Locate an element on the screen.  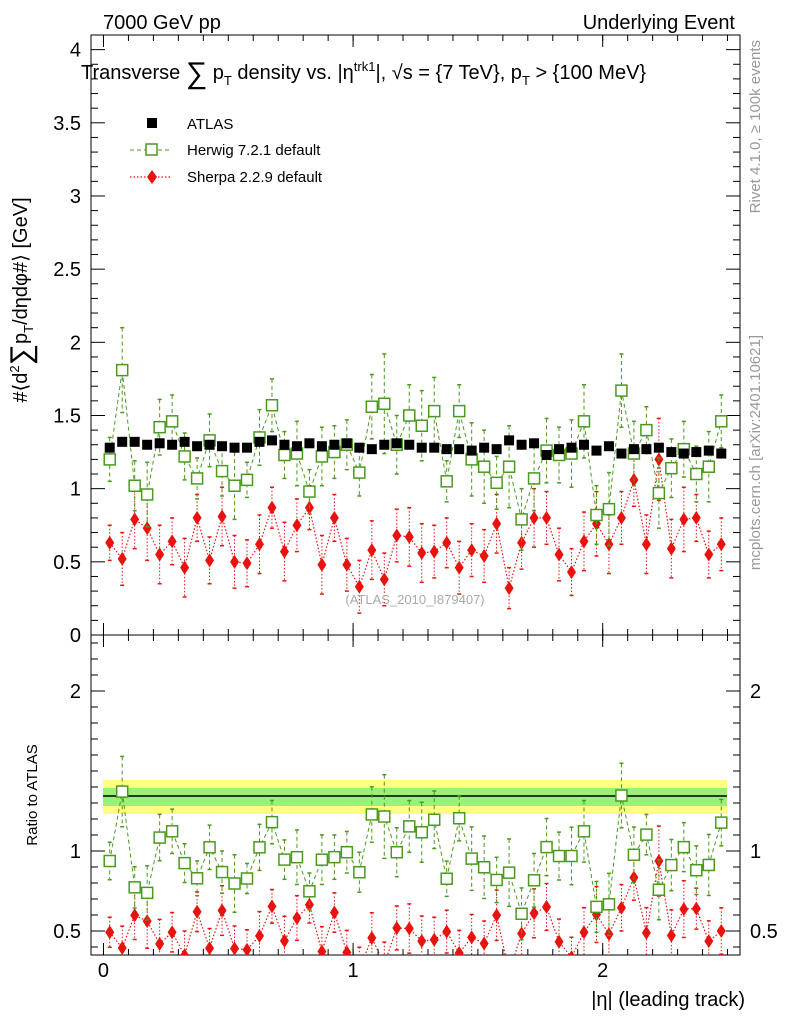
analysis-watermark: (ATLAS_2010_I879407) is located at coordinates (414, 599).